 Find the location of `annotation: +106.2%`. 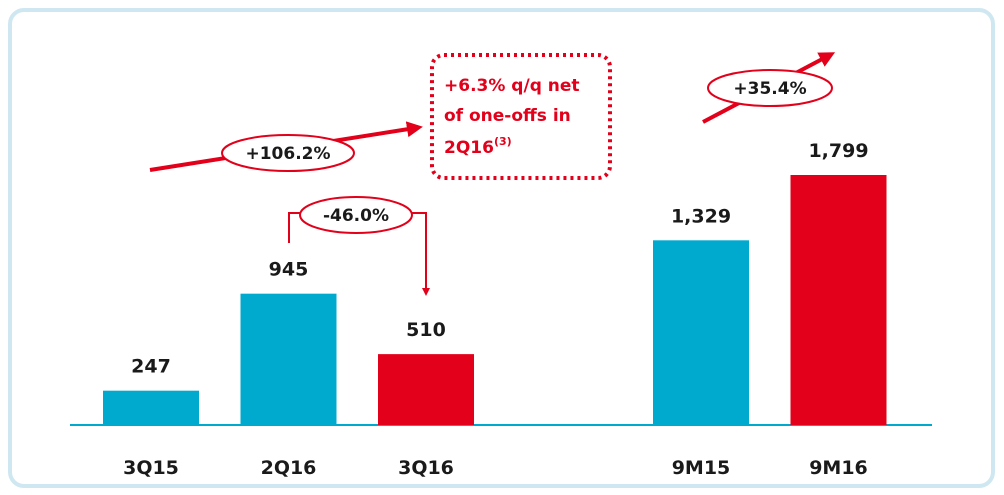

annotation: +106.2% is located at coordinates (287, 154).